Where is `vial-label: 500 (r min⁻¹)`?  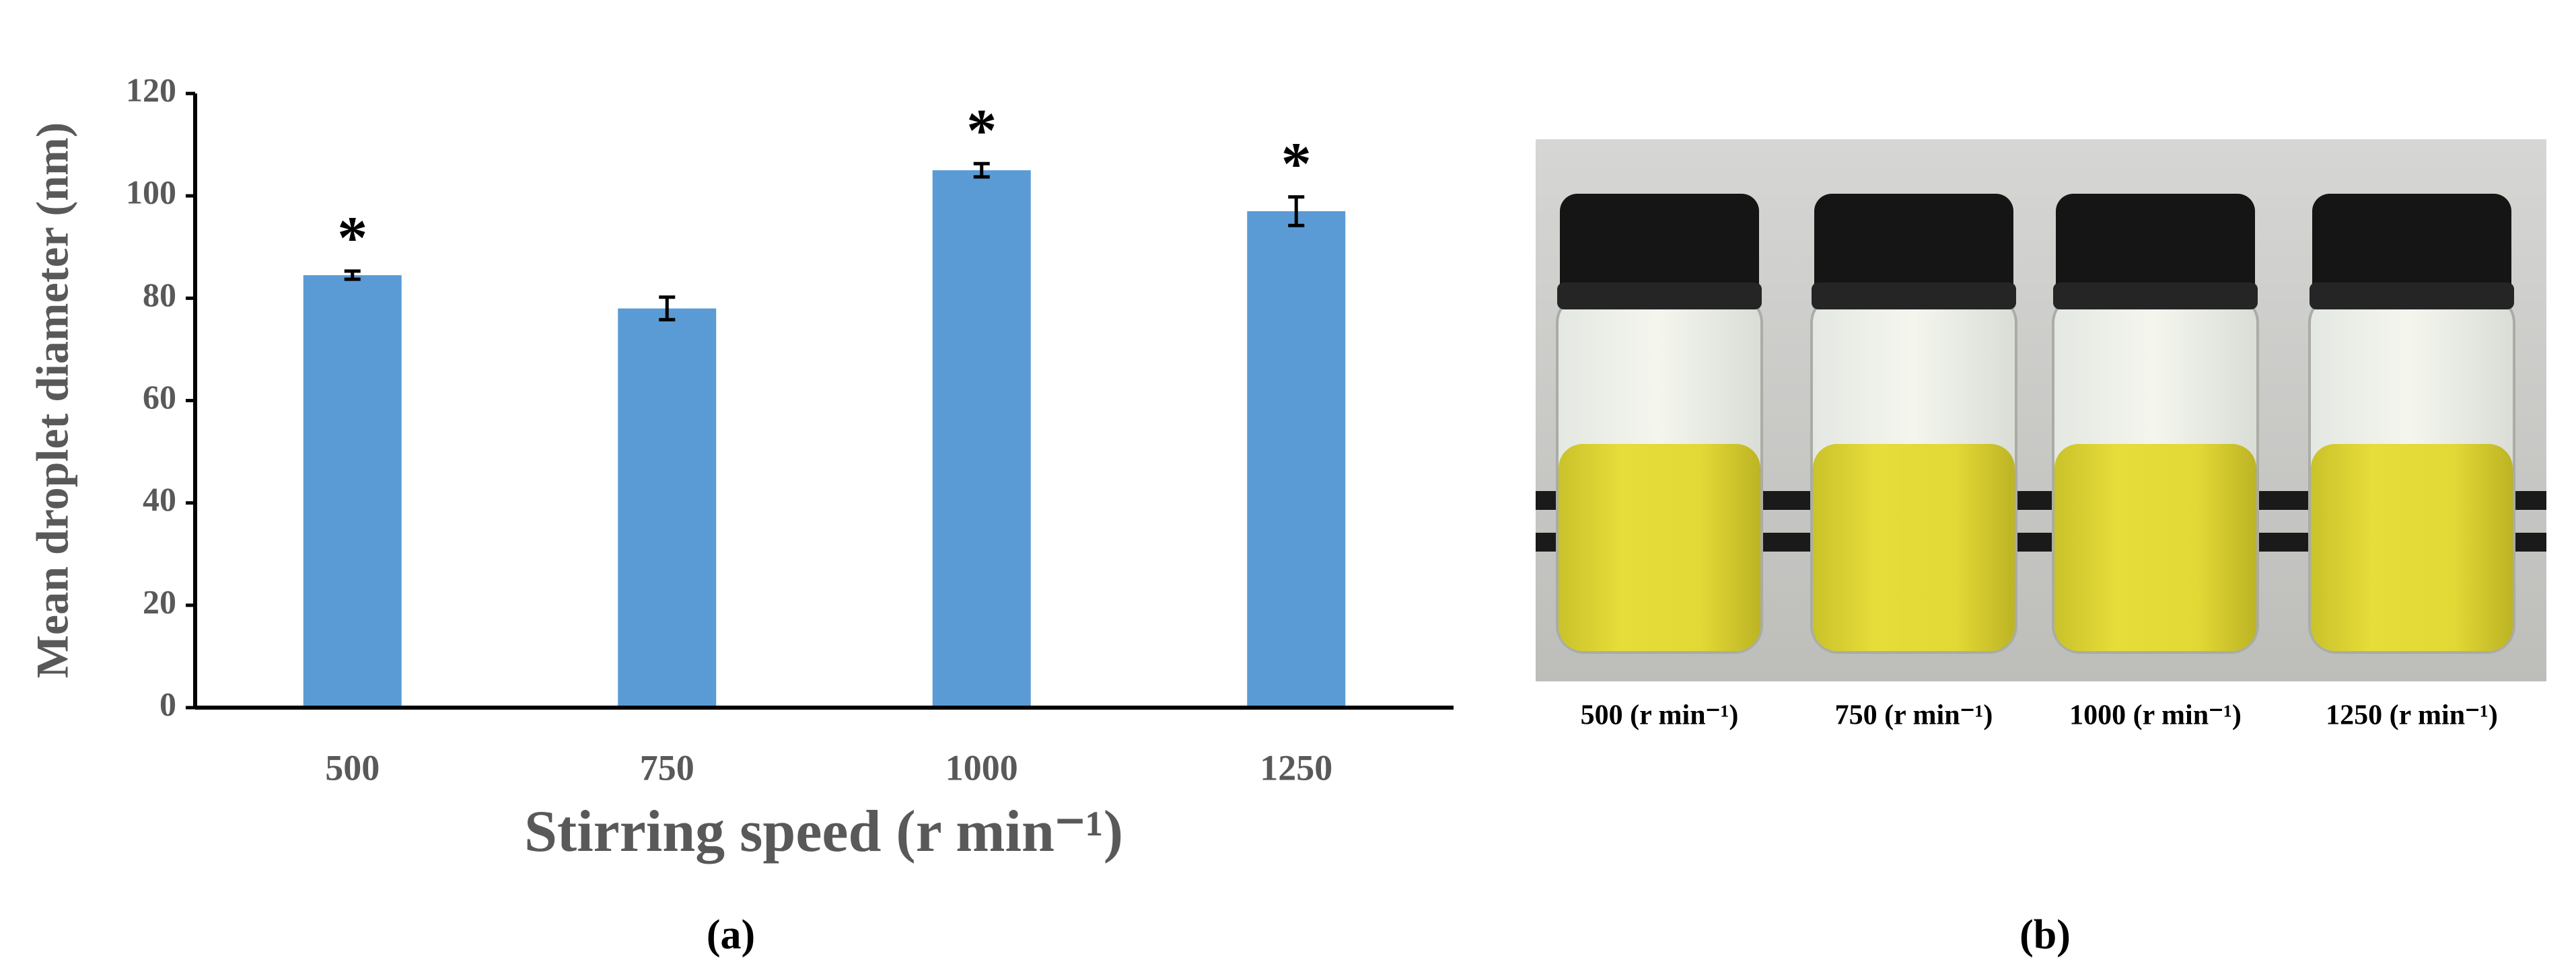 vial-label: 500 (r min⁻¹) is located at coordinates (1660, 715).